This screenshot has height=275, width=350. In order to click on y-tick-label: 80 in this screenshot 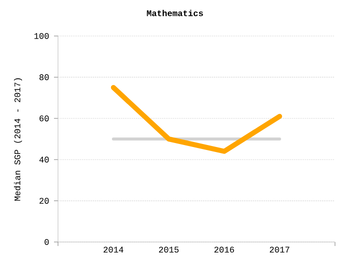, I will do `click(44, 77)`.